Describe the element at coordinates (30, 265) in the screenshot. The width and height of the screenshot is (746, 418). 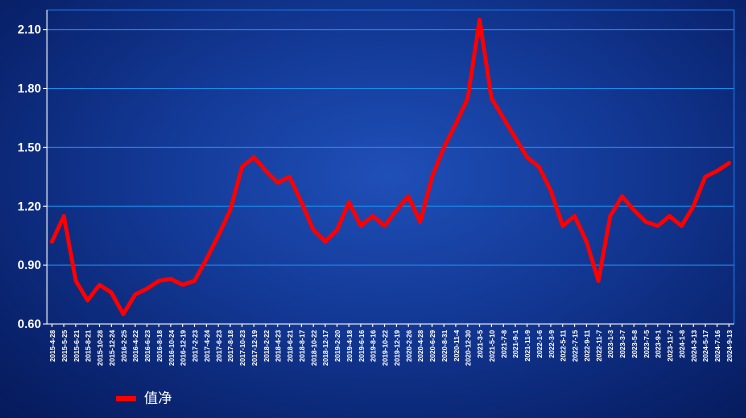
I see `y-tick-label: 0.90` at that location.